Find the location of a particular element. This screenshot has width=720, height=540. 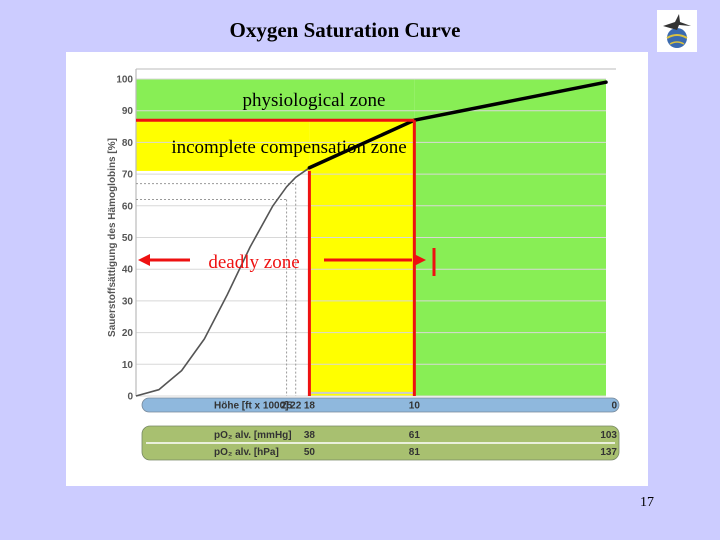

scale-tick-label: 10 is located at coordinates (415, 406).